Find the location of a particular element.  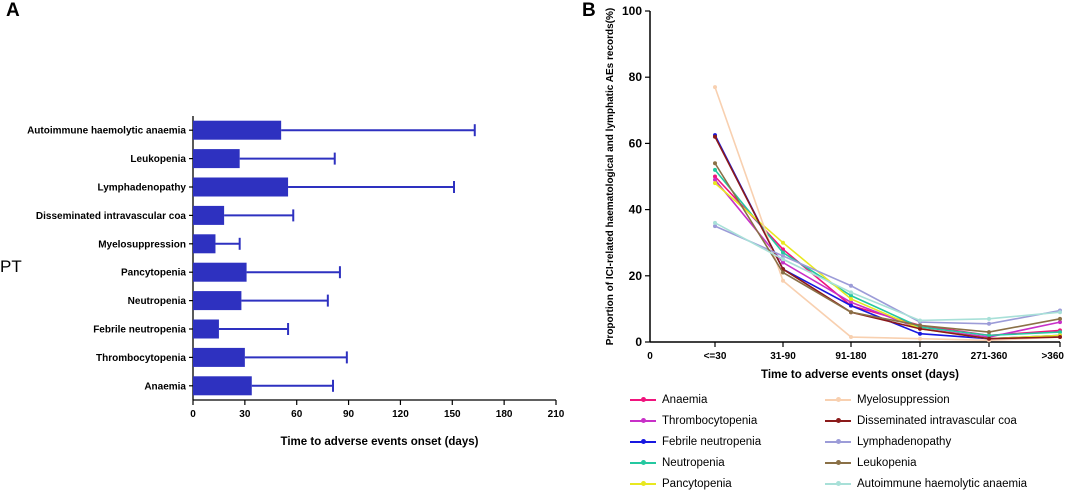

x-tick-label: 210 is located at coordinates (556, 414).